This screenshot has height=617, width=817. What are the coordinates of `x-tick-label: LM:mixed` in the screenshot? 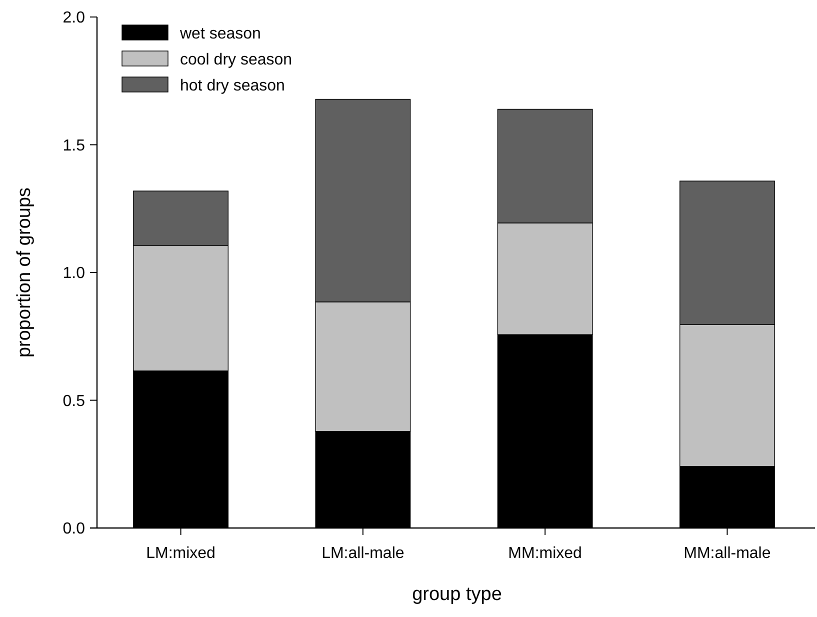 It's located at (181, 553).